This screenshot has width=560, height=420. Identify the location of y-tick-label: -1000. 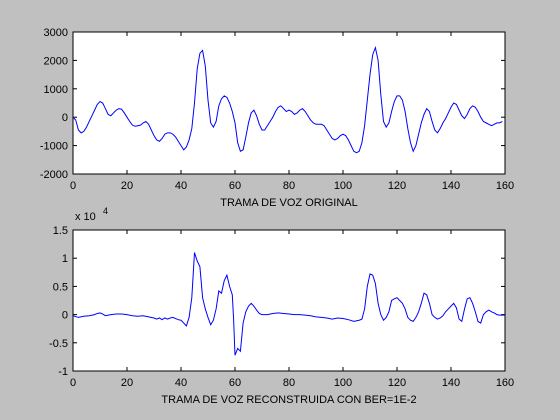
(54, 147).